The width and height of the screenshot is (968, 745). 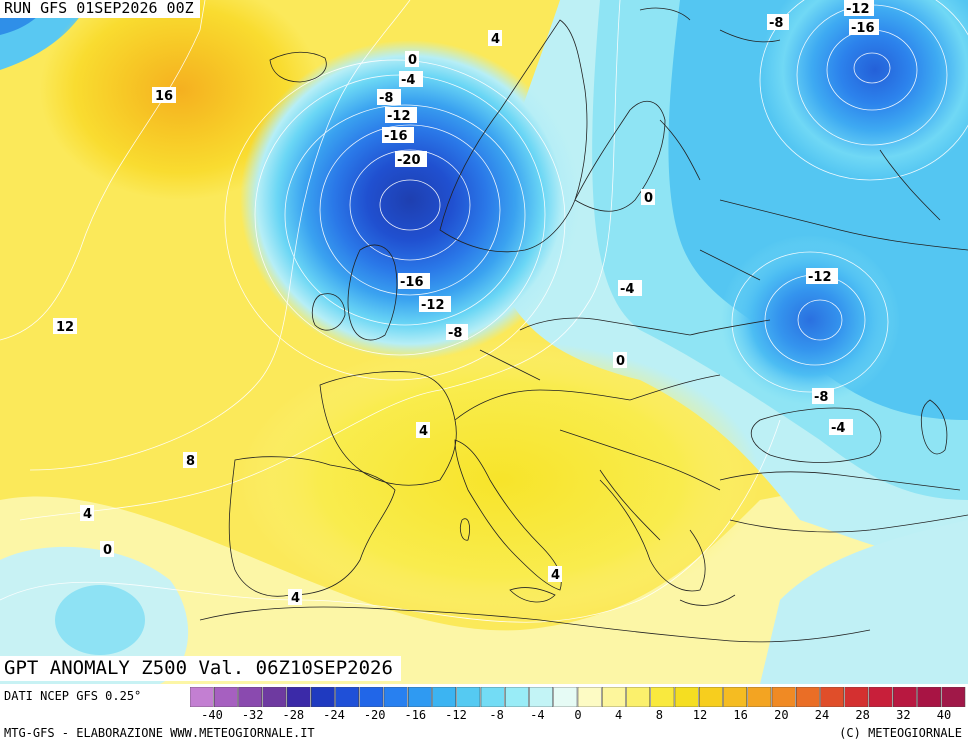 I want to click on contour-label: 12, so click(x=65, y=326).